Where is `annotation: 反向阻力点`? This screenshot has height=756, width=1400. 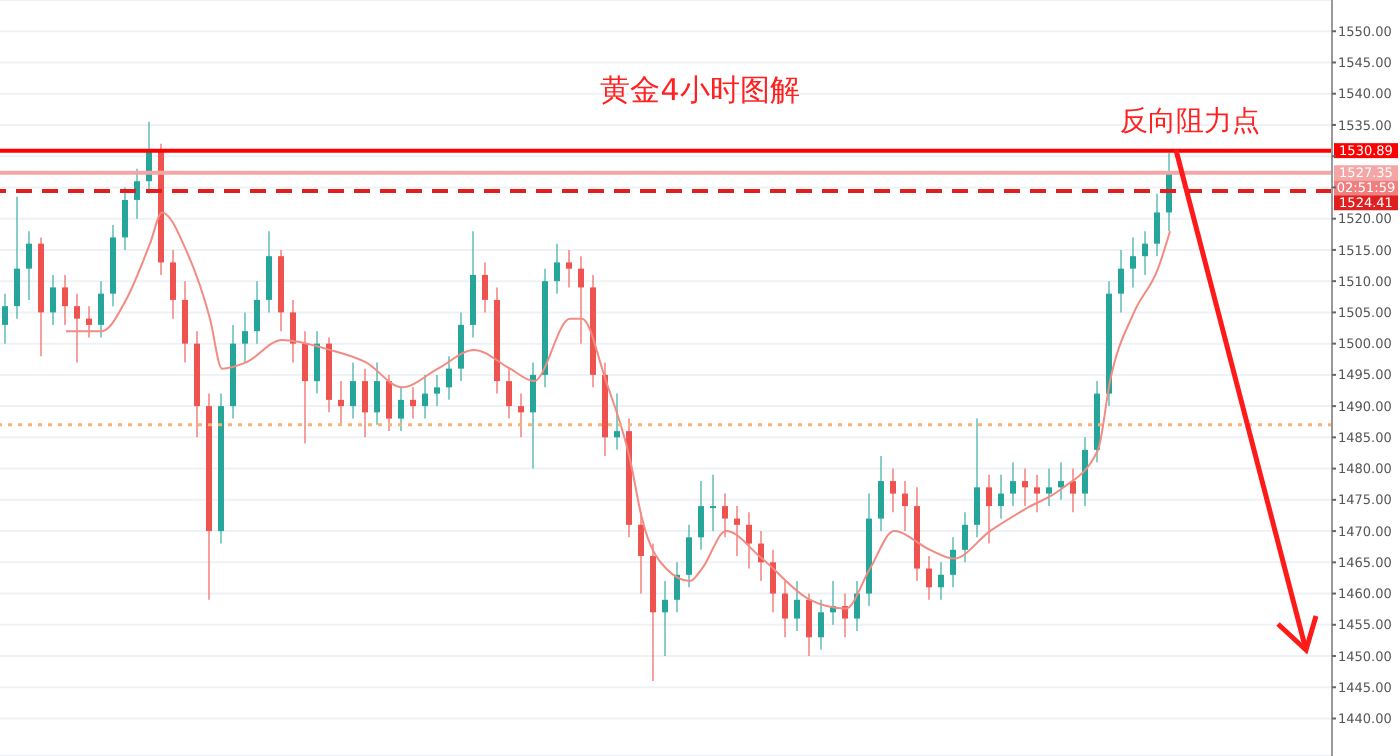
annotation: 反向阻力点 is located at coordinates (1190, 122).